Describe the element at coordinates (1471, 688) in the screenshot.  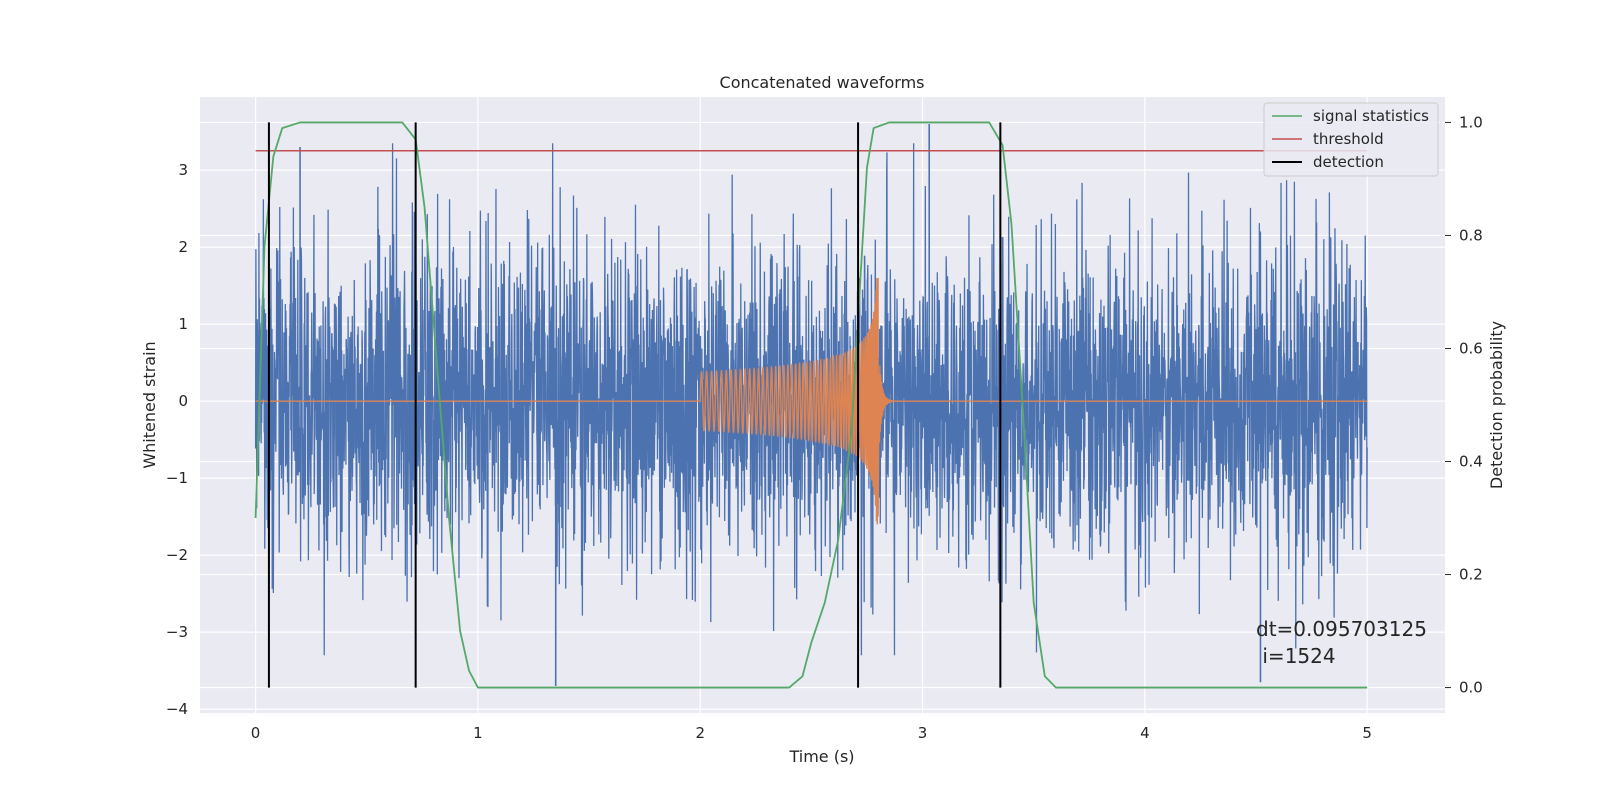
I see `y-right-tick-label: 0.0` at that location.